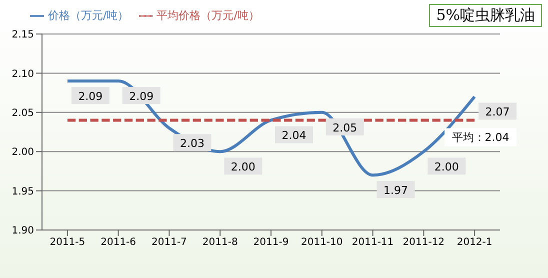 This screenshot has width=548, height=278. What do you see at coordinates (23, 113) in the screenshot?
I see `y-tick-label: 2.05` at bounding box center [23, 113].